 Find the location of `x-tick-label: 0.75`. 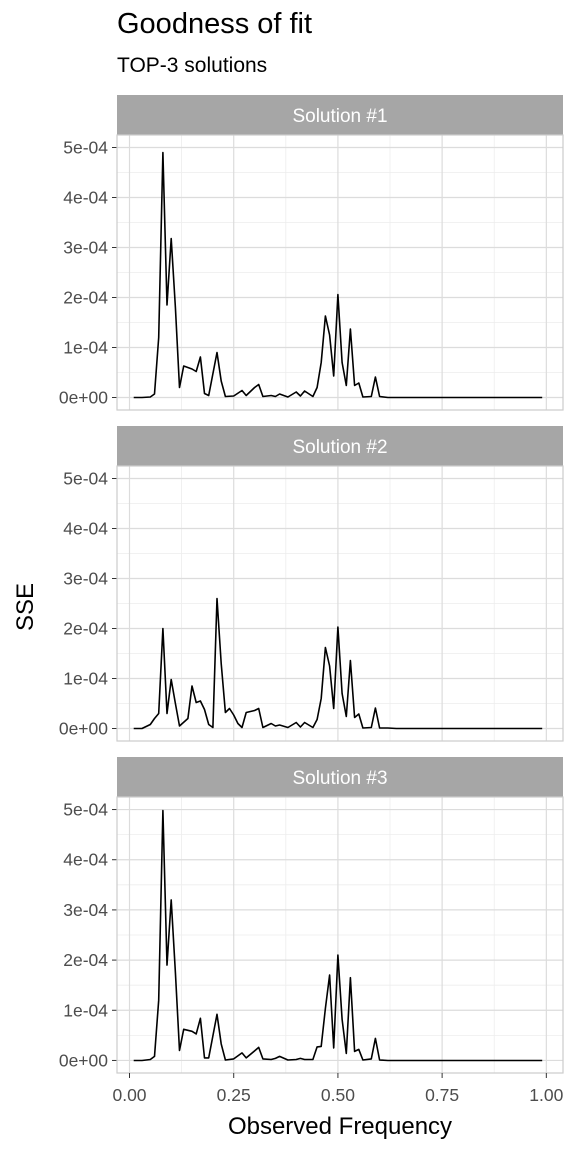

x-tick-label: 0.75 is located at coordinates (442, 1095).